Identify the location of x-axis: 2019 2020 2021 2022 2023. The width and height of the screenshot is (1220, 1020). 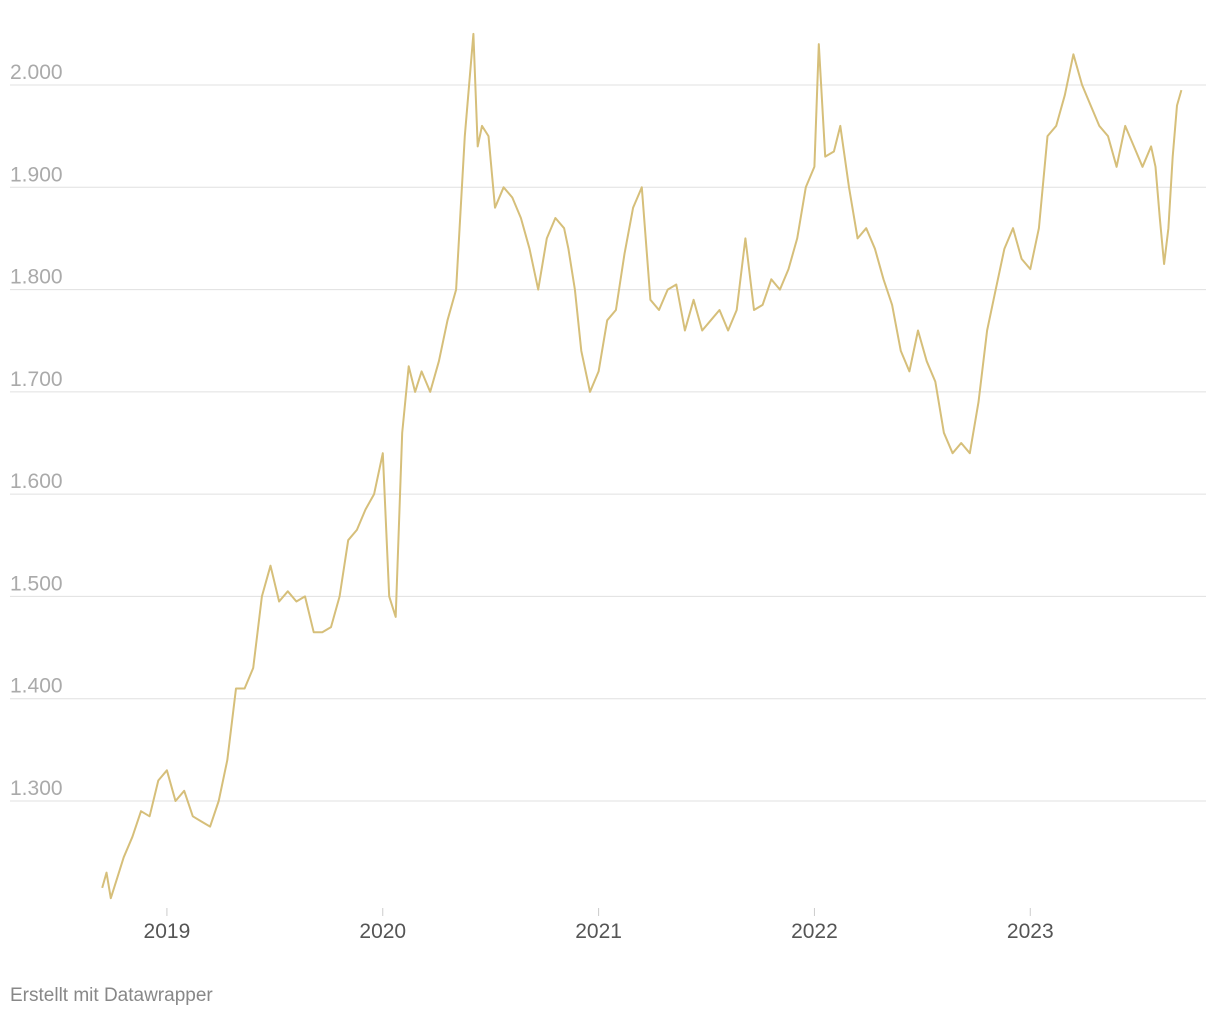
(599, 925).